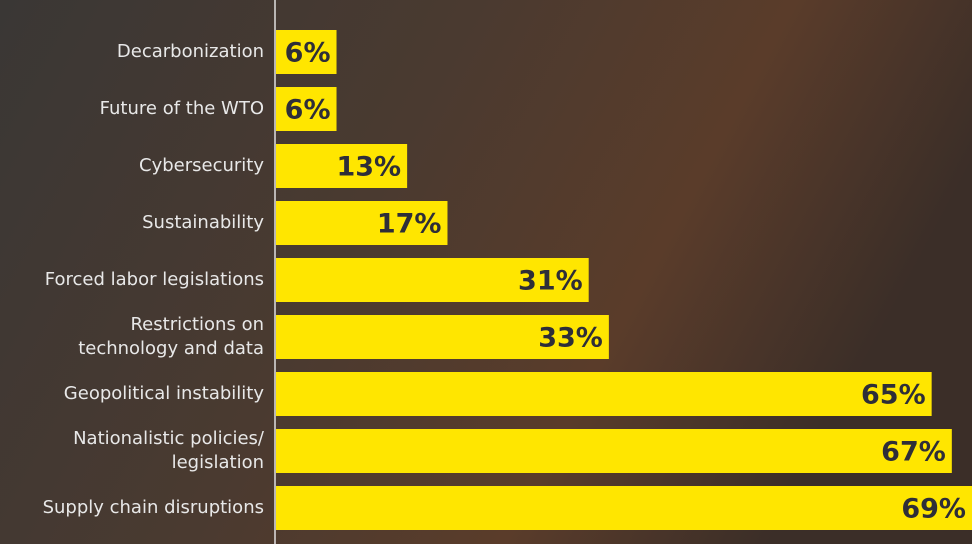  Describe the element at coordinates (570, 338) in the screenshot. I see `value-label: 33%` at that location.